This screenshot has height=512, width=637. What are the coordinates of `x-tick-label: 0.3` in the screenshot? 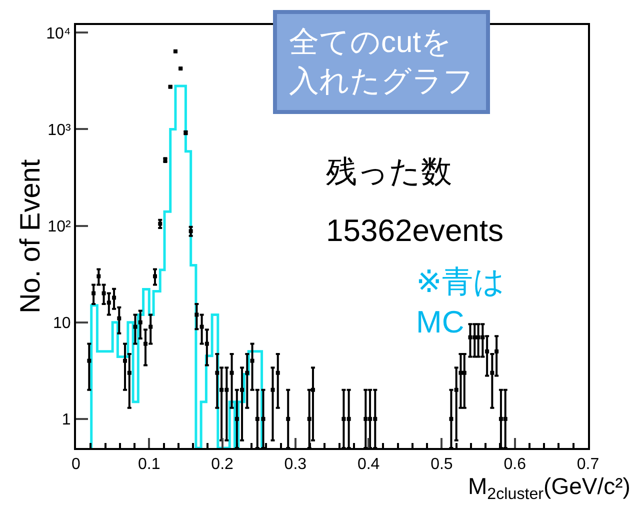 It's located at (295, 465).